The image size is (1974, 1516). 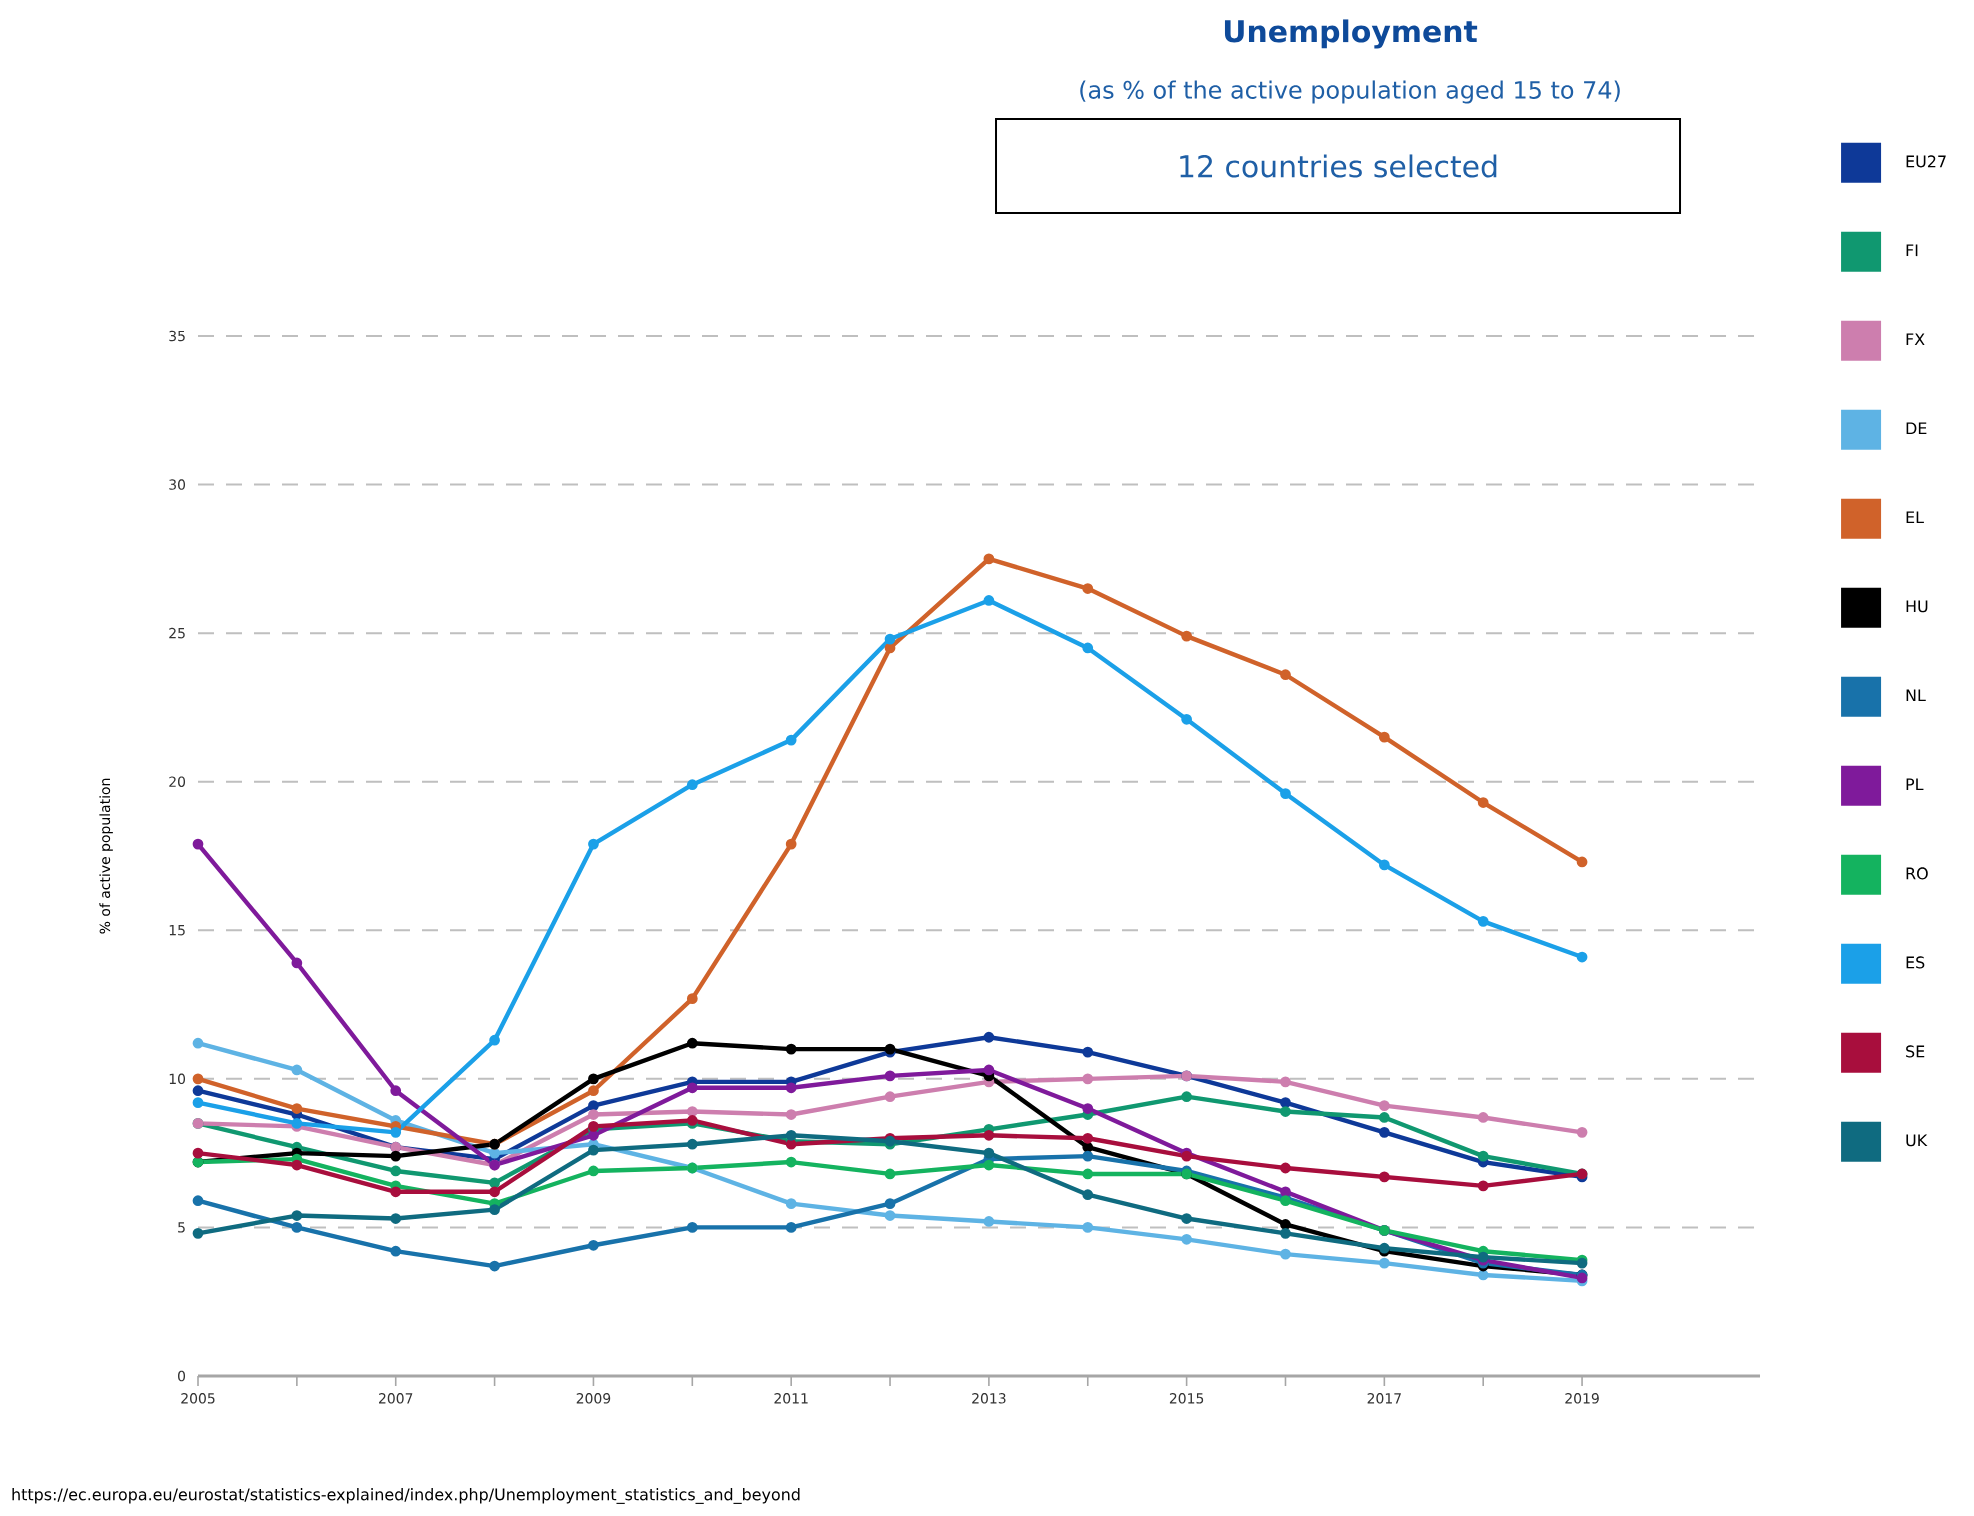 I want to click on text: 12 countries selected, so click(x=1338, y=166).